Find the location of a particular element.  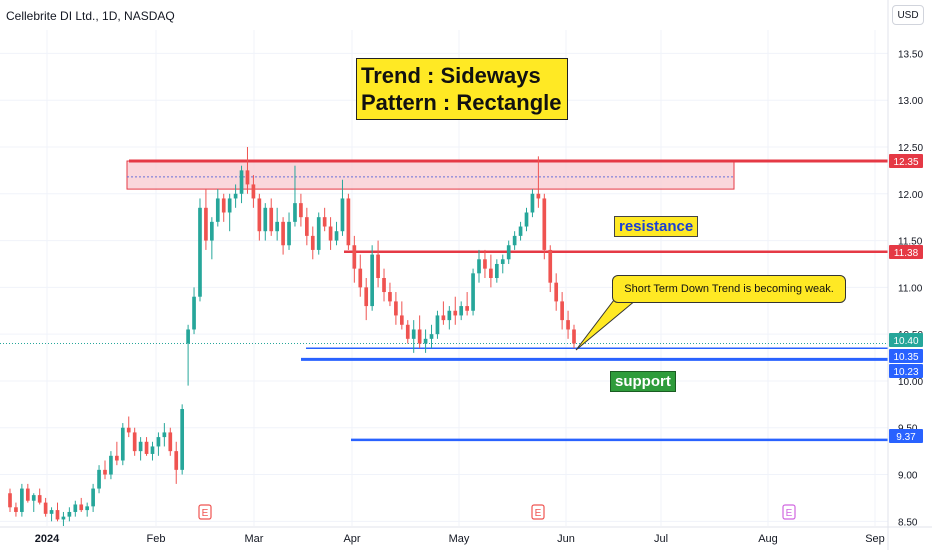

price-tag: 10.23 is located at coordinates (906, 371).